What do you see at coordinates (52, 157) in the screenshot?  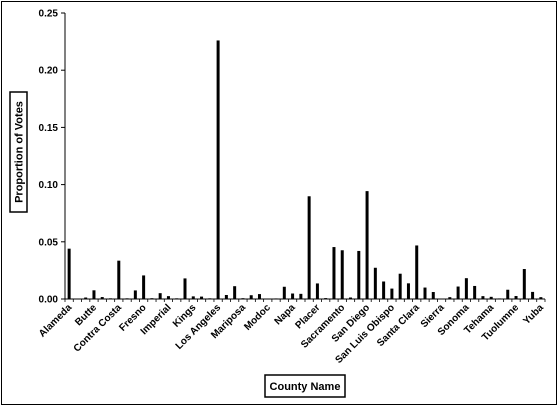 I see `y-axis: 0.00 0.05 0.10 0.15 0.20 0.25` at bounding box center [52, 157].